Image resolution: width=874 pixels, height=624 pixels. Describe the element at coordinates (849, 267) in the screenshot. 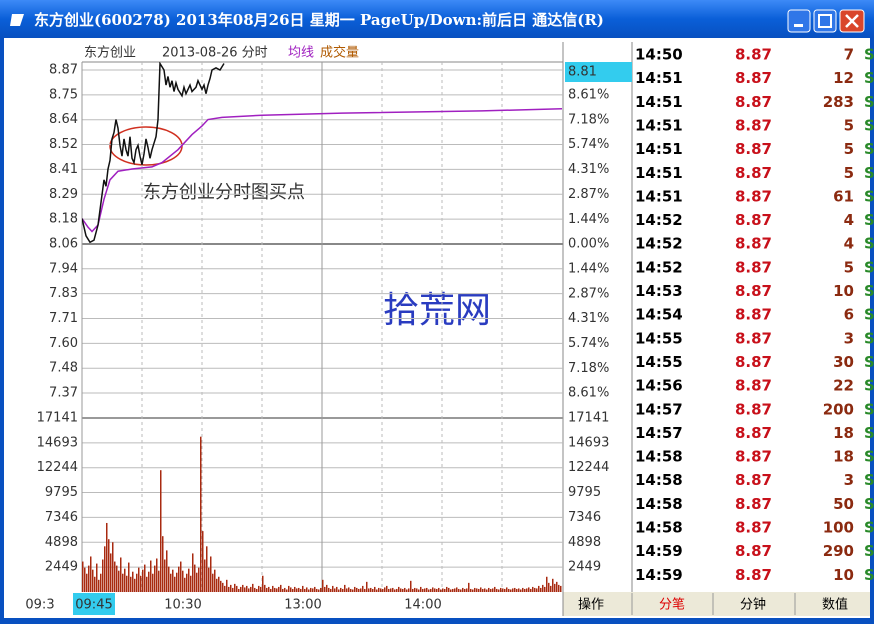

I see `trade-volume: 5` at that location.